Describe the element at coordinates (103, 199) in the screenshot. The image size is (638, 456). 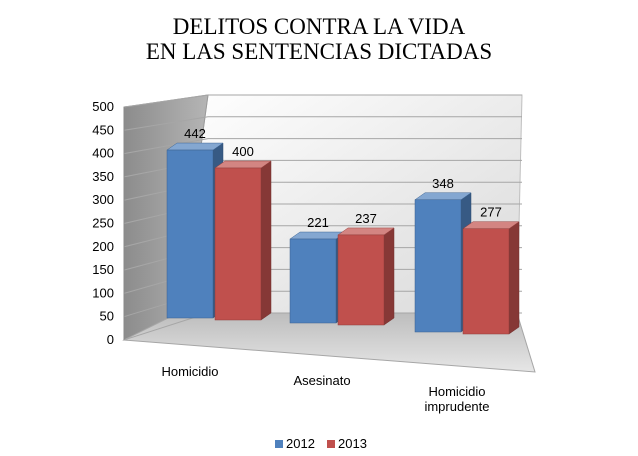
I see `y-tick-label: 300` at that location.